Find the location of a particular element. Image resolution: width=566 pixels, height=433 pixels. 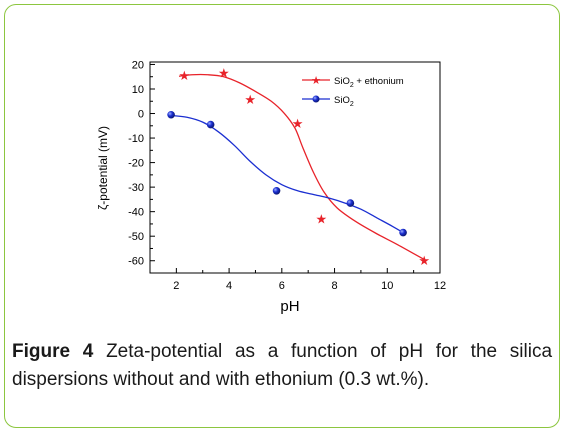

legend-entry-sio2-ethonium: ★ SiO2 + ethonium is located at coordinates (353, 82).